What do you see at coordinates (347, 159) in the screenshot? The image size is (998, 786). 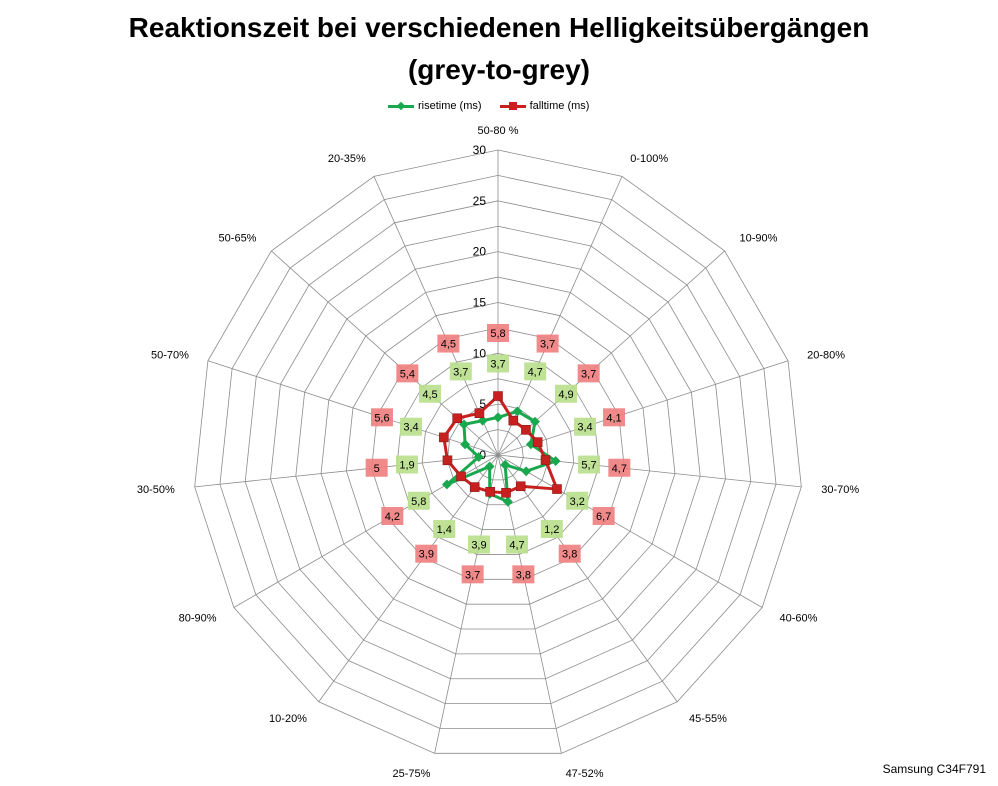 I see `category-label: 20-35%` at bounding box center [347, 159].